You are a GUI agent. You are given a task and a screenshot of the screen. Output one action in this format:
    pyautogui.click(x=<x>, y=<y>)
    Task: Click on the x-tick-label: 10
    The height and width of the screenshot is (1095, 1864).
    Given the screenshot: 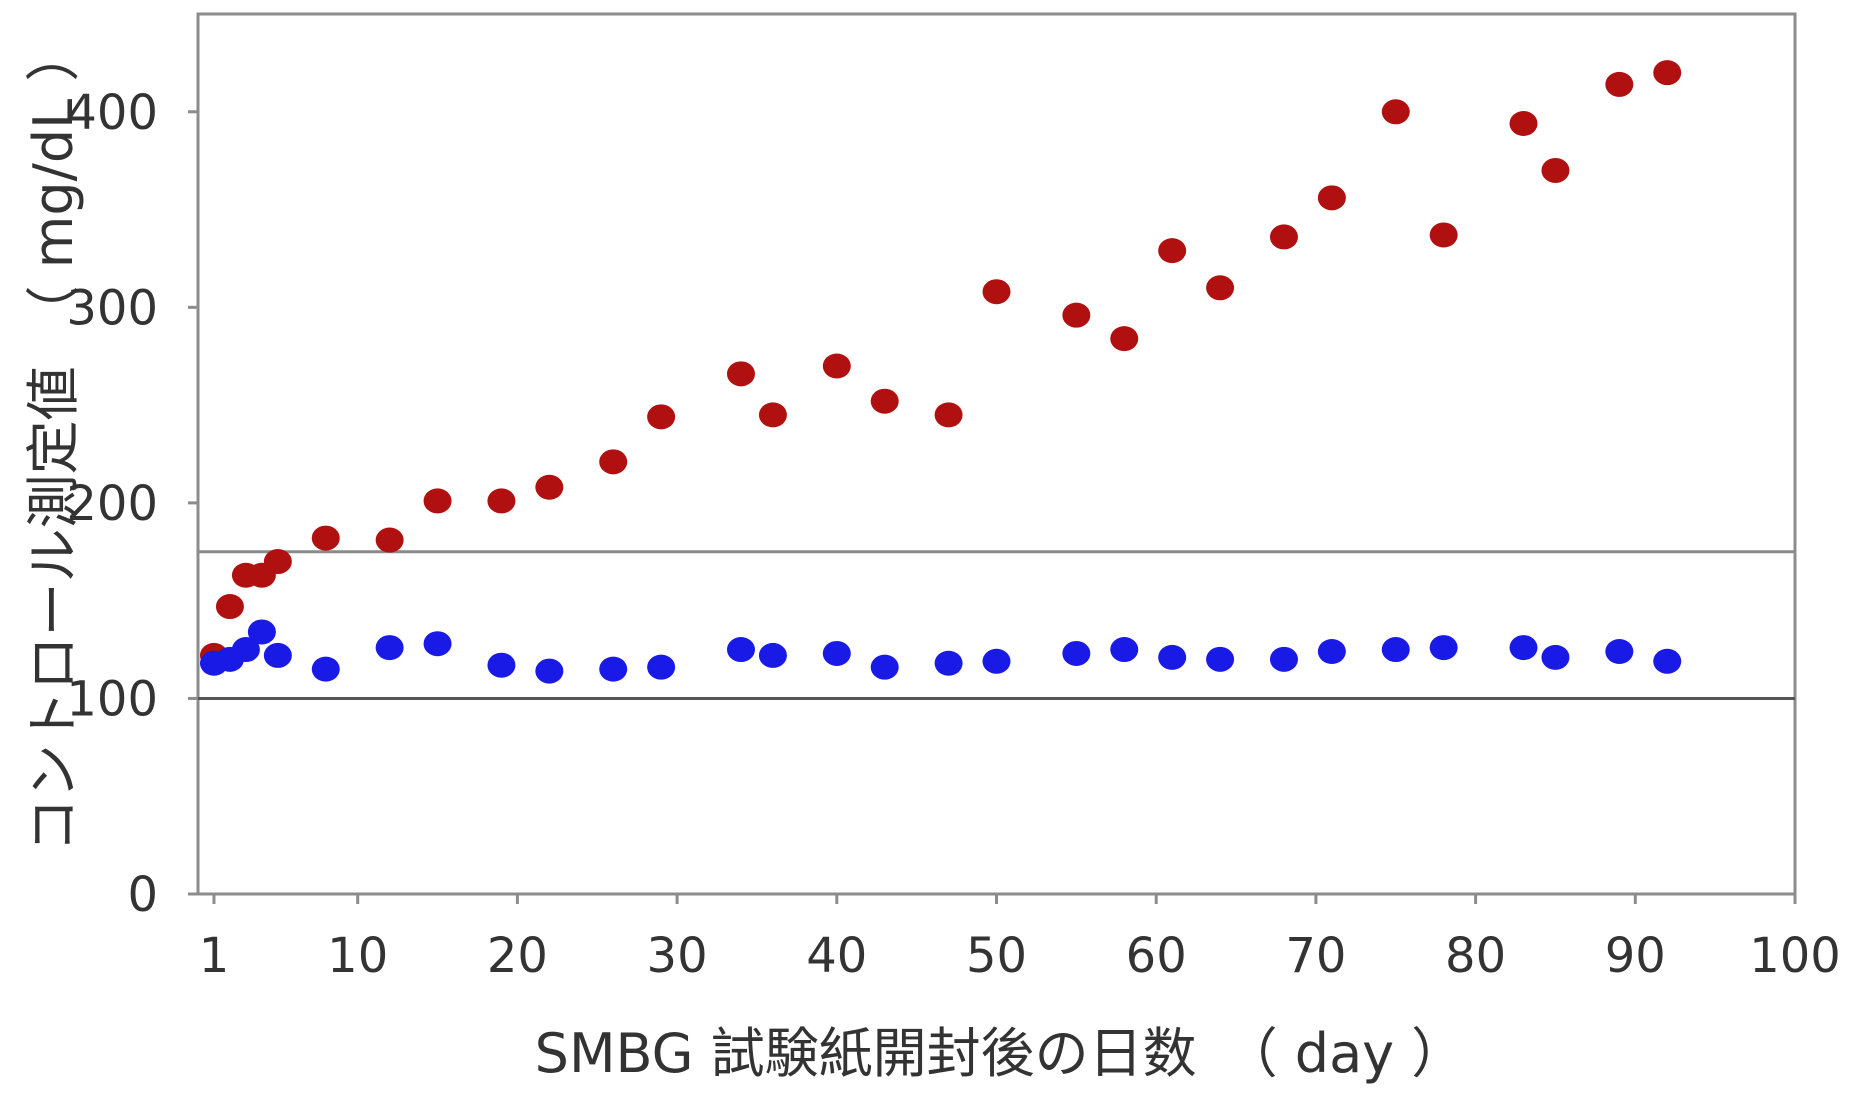 What is the action you would take?
    pyautogui.click(x=357, y=956)
    